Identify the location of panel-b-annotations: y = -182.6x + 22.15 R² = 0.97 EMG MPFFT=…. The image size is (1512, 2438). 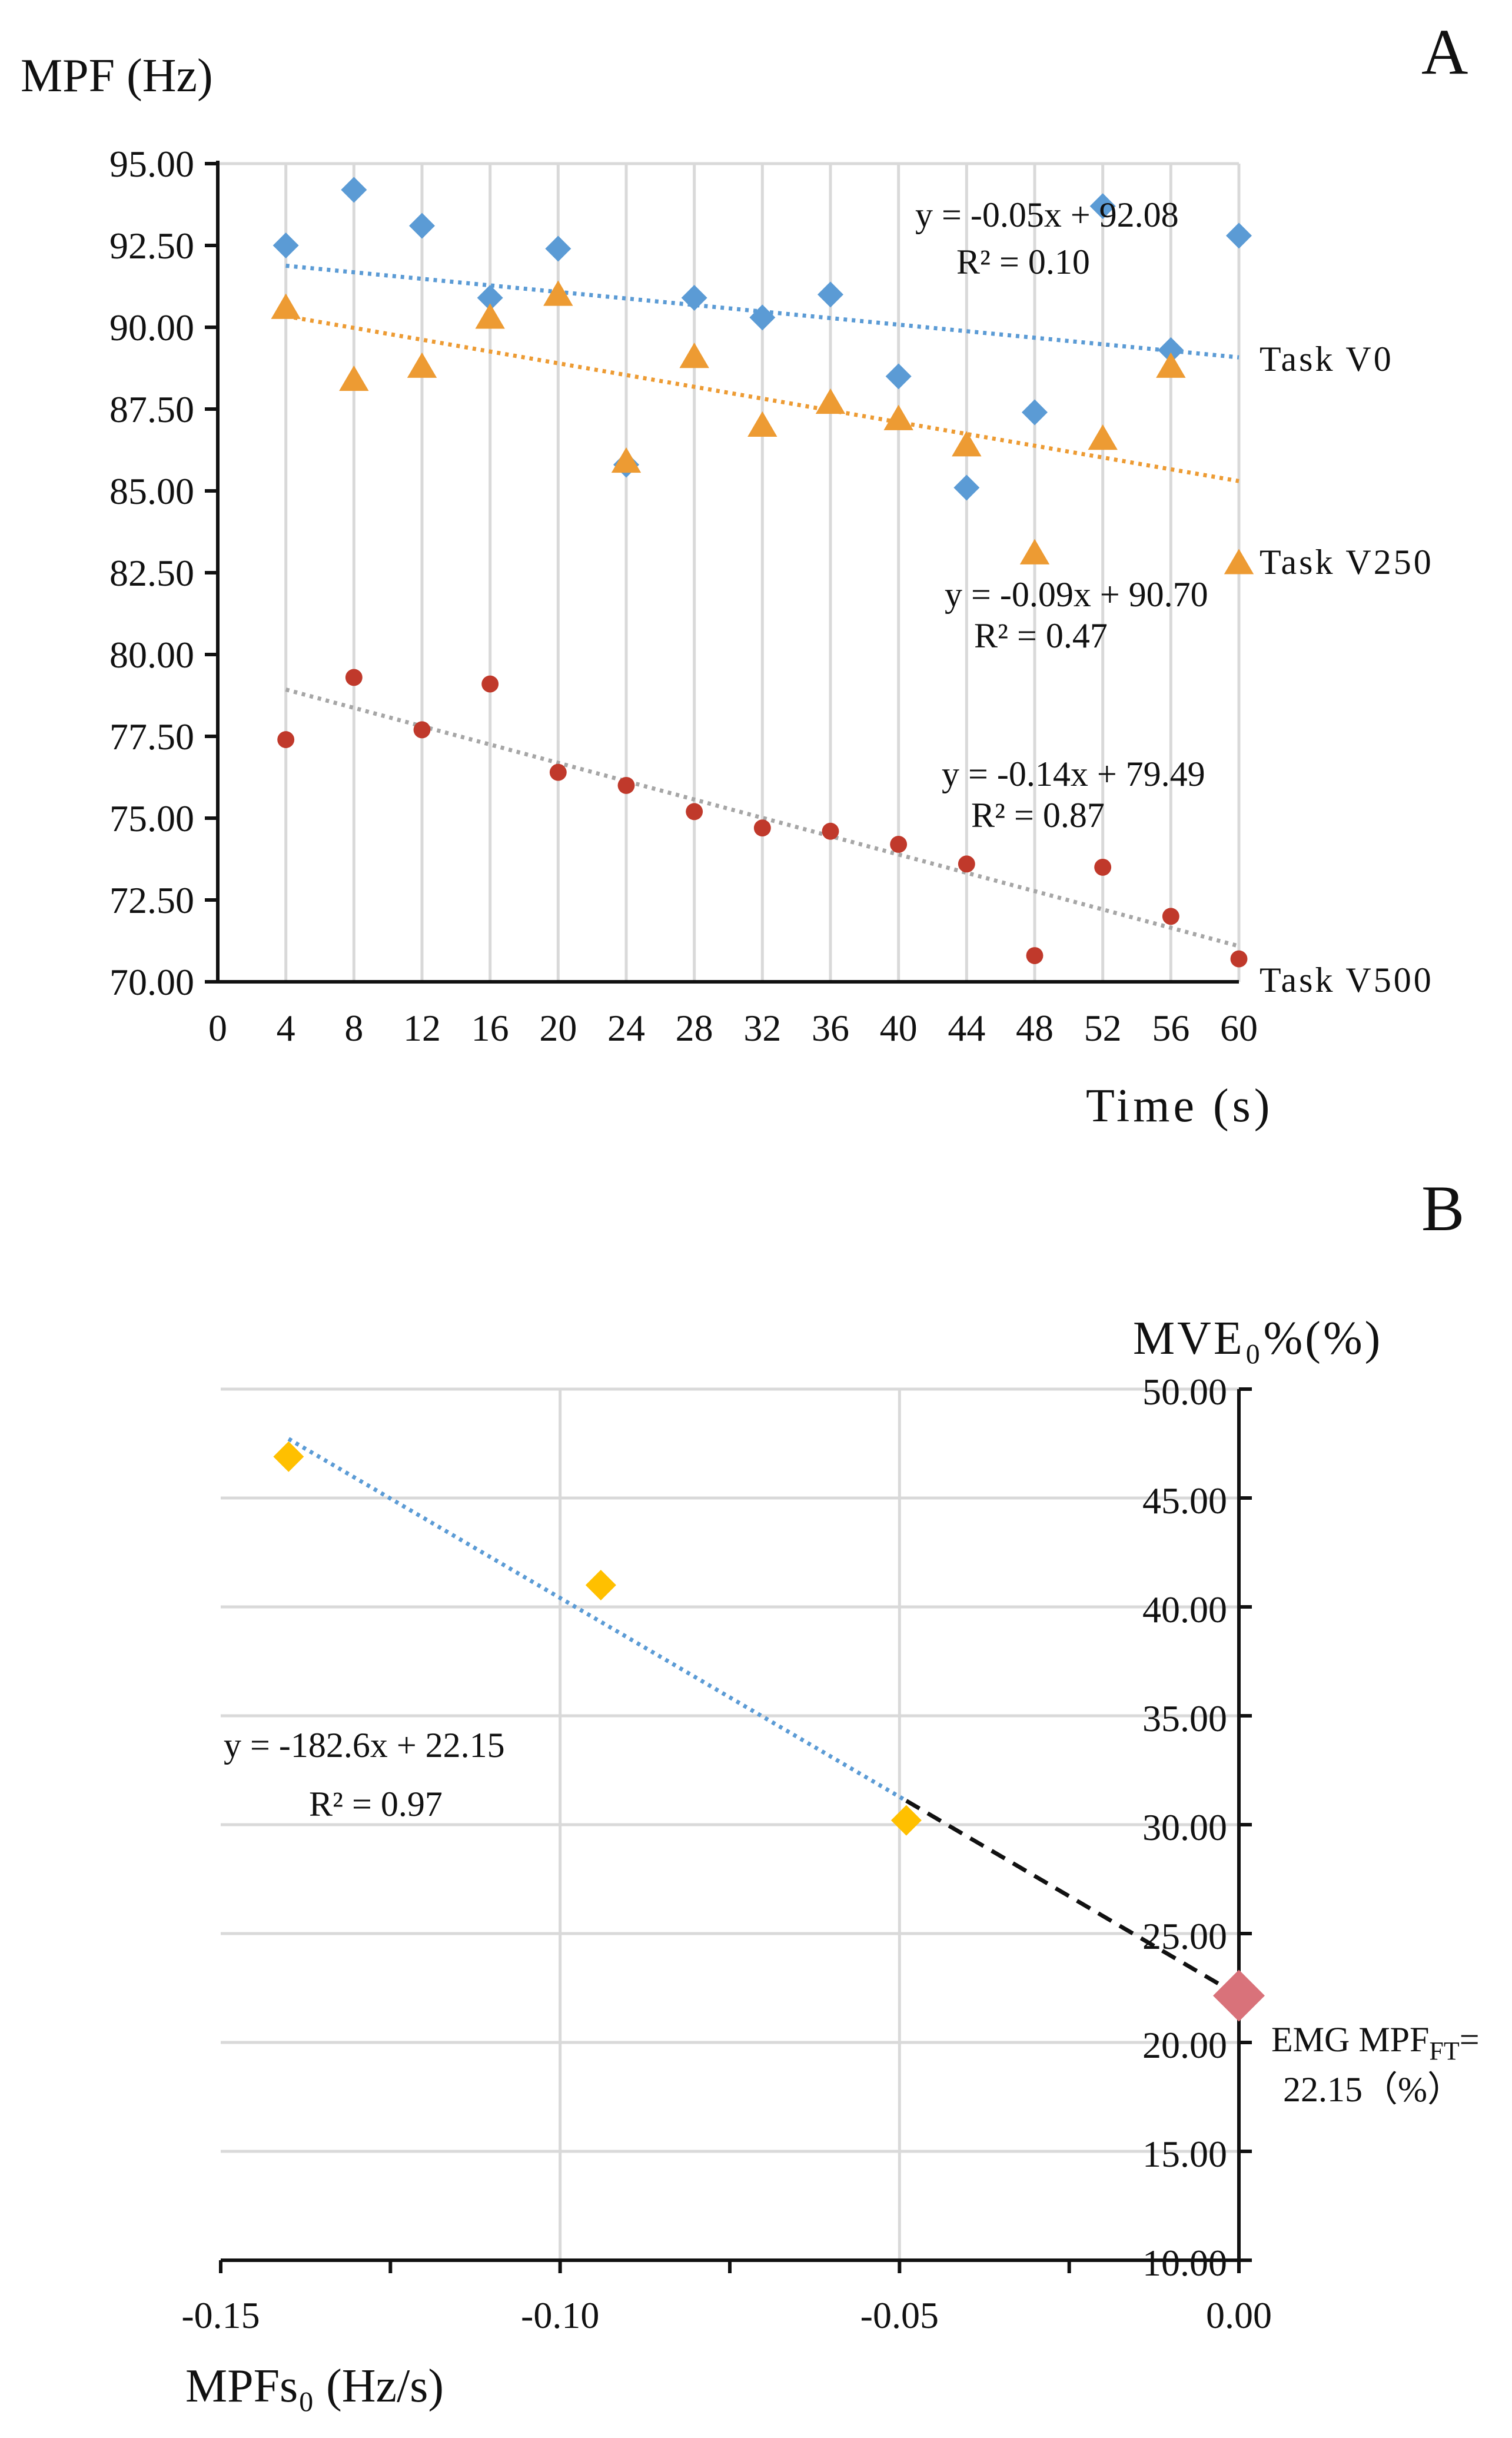
(852, 1918).